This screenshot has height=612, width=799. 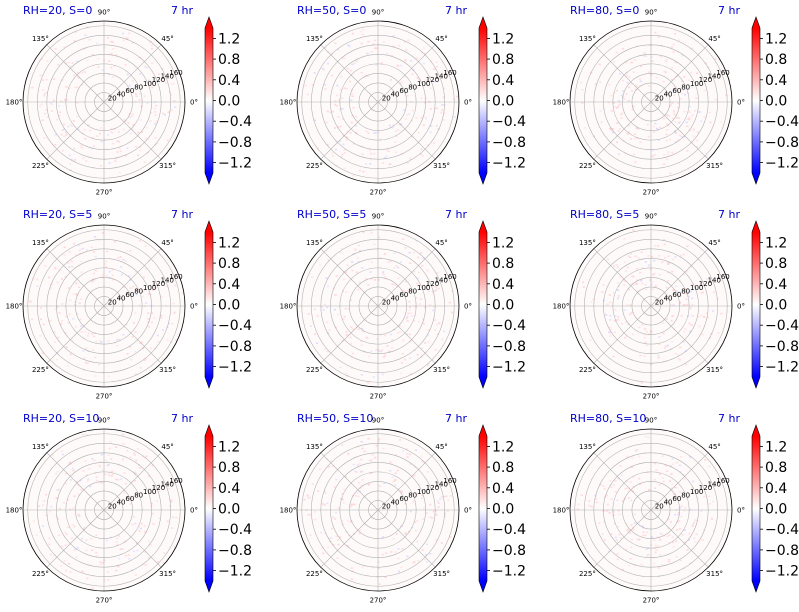 I want to click on colorbar-tick-label: 0.0, so click(x=229, y=510).